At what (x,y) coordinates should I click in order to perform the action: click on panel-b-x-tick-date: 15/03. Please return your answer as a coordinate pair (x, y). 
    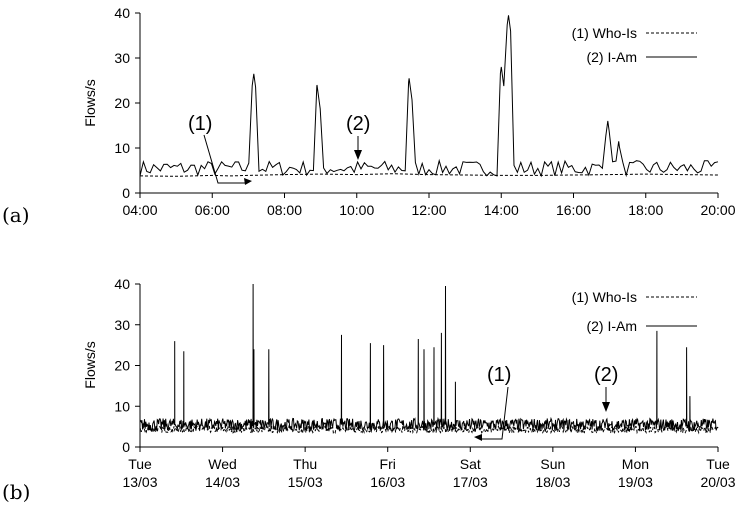
    Looking at the image, I should click on (305, 482).